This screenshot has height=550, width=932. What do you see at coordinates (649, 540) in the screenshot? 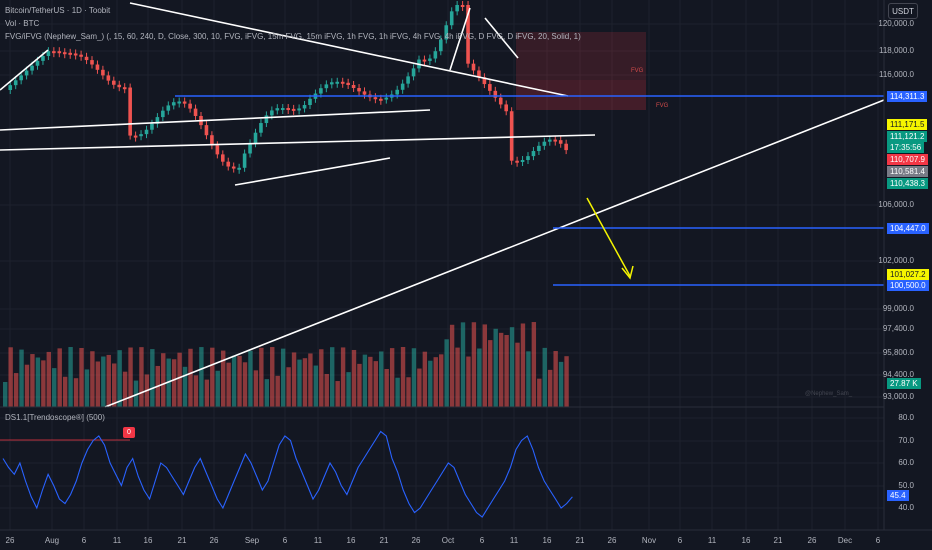
I see `time-tick: Nov` at bounding box center [649, 540].